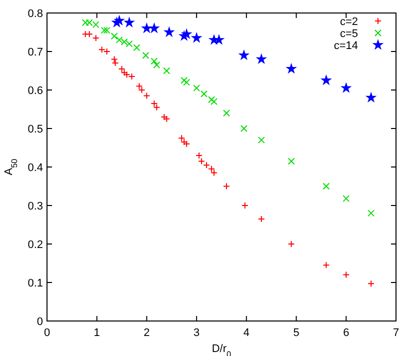 The image size is (415, 356). What do you see at coordinates (35, 245) in the screenshot?
I see `y-tick-label: 0.2` at bounding box center [35, 245].